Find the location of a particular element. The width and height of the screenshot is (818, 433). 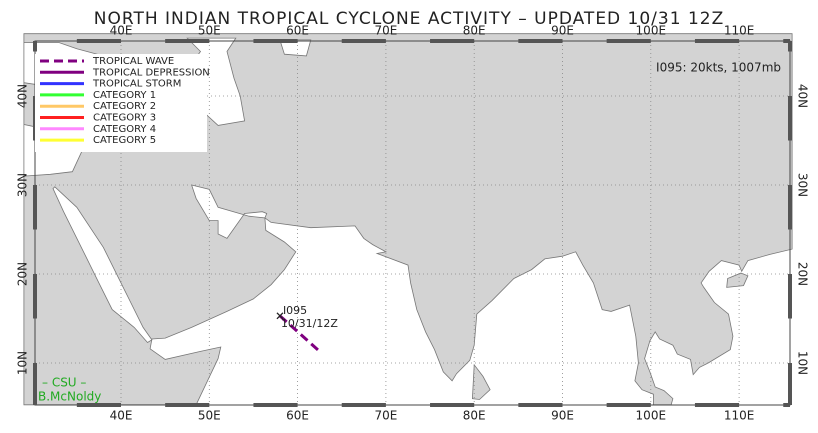

legend-label: TROPICAL WAVE is located at coordinates (133, 61).